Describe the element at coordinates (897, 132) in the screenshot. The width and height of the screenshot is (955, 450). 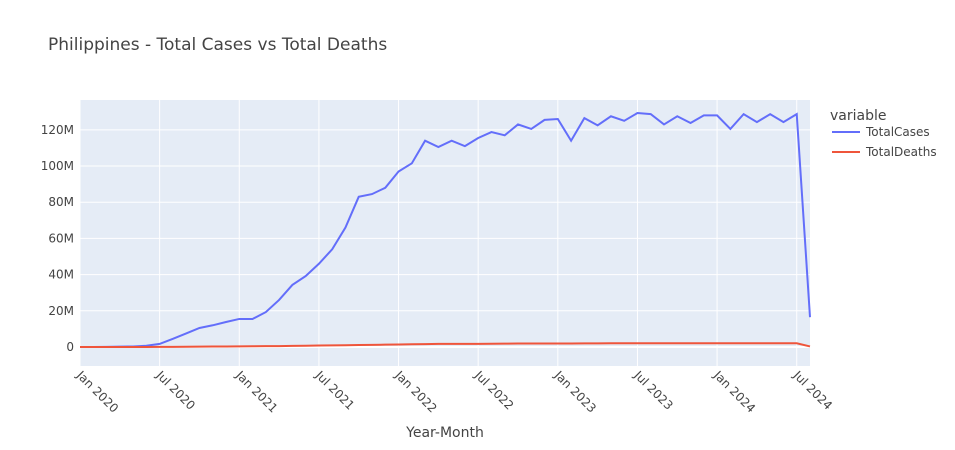
I see `legend-label: TotalCases` at that location.